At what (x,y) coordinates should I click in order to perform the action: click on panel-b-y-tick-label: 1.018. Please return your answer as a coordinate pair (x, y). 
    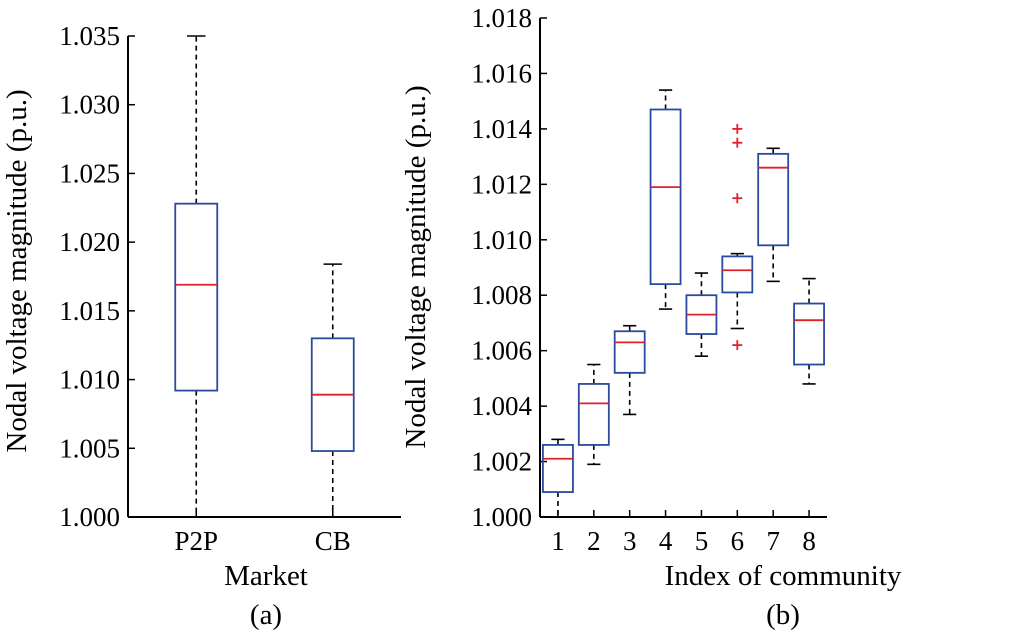
    Looking at the image, I should click on (501, 18).